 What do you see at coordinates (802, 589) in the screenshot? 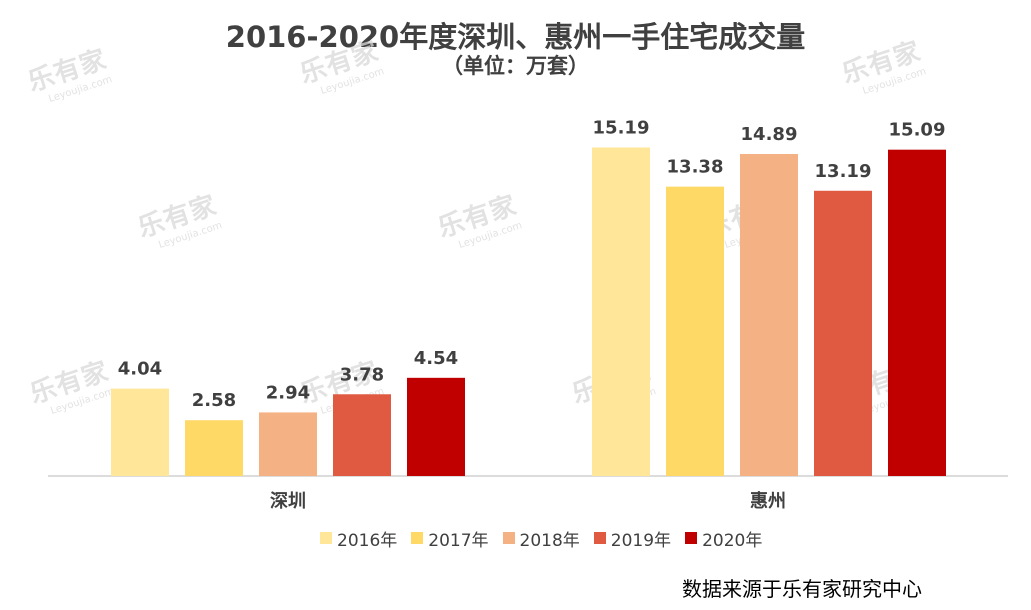
I see `source-note: 数据来源于乐有家研究中心` at bounding box center [802, 589].